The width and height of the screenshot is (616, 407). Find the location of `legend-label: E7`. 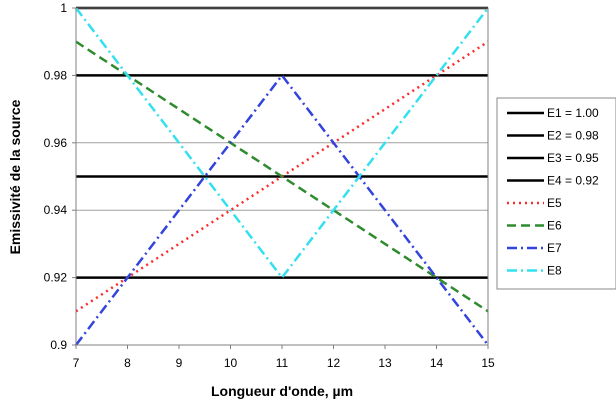

legend-label: E7 is located at coordinates (554, 248).